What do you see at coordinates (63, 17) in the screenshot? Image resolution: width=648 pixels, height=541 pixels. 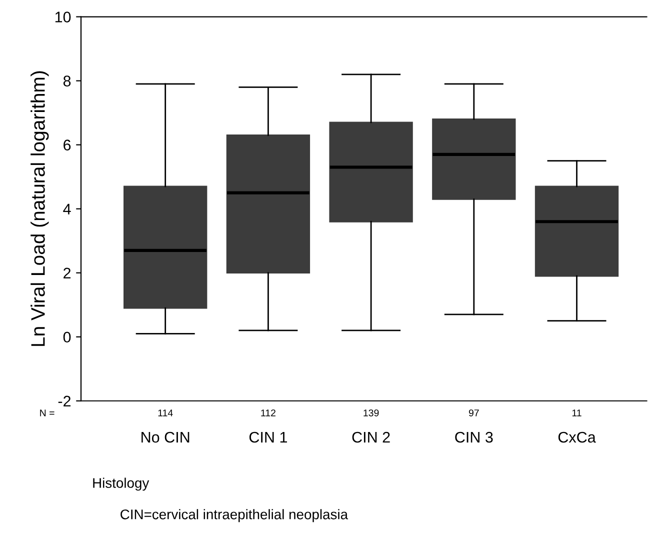 I see `y-tick-label: 10` at bounding box center [63, 17].